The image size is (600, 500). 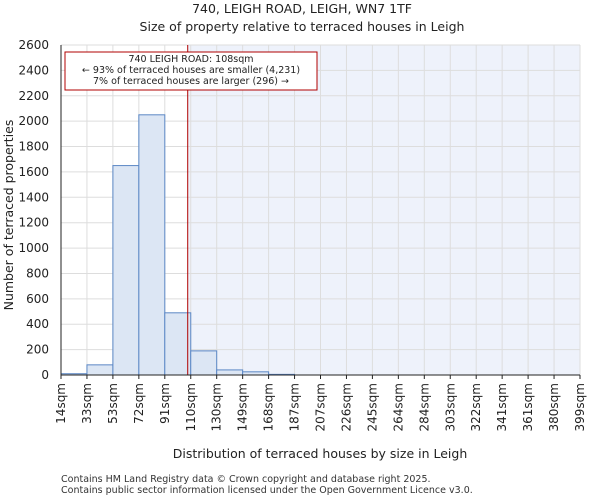 What do you see at coordinates (302, 8) in the screenshot?
I see `chart-title-line1: 740, LEIGH ROAD, LEIGH, WN7 1TF` at bounding box center [302, 8].